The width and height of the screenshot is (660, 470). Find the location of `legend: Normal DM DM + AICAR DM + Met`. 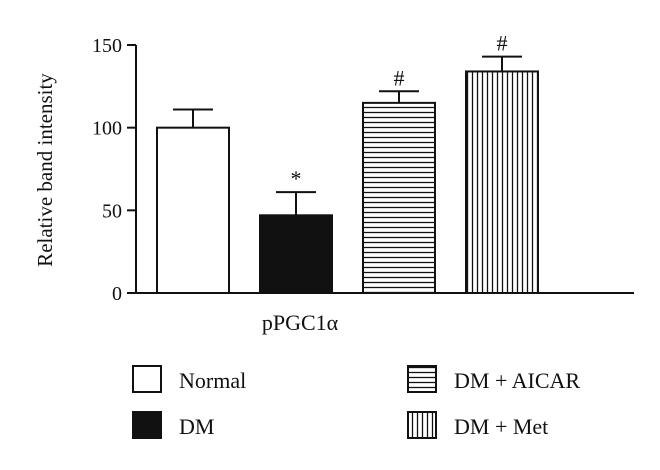

legend: Normal DM DM + AICAR DM + Met is located at coordinates (356, 402).